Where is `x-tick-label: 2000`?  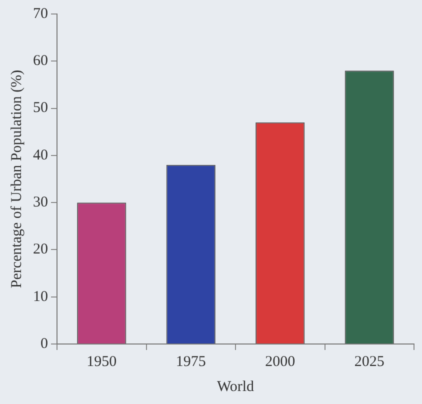 x-tick-label: 2000 is located at coordinates (280, 362).